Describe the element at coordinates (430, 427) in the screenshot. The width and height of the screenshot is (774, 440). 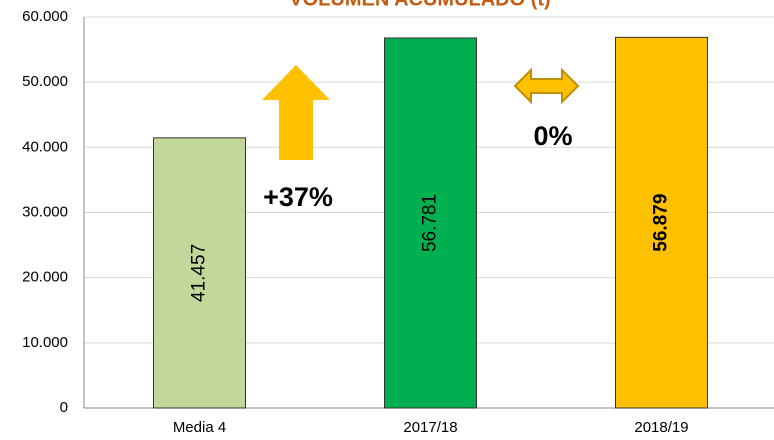
I see `x-tick-label: 2017/18` at that location.